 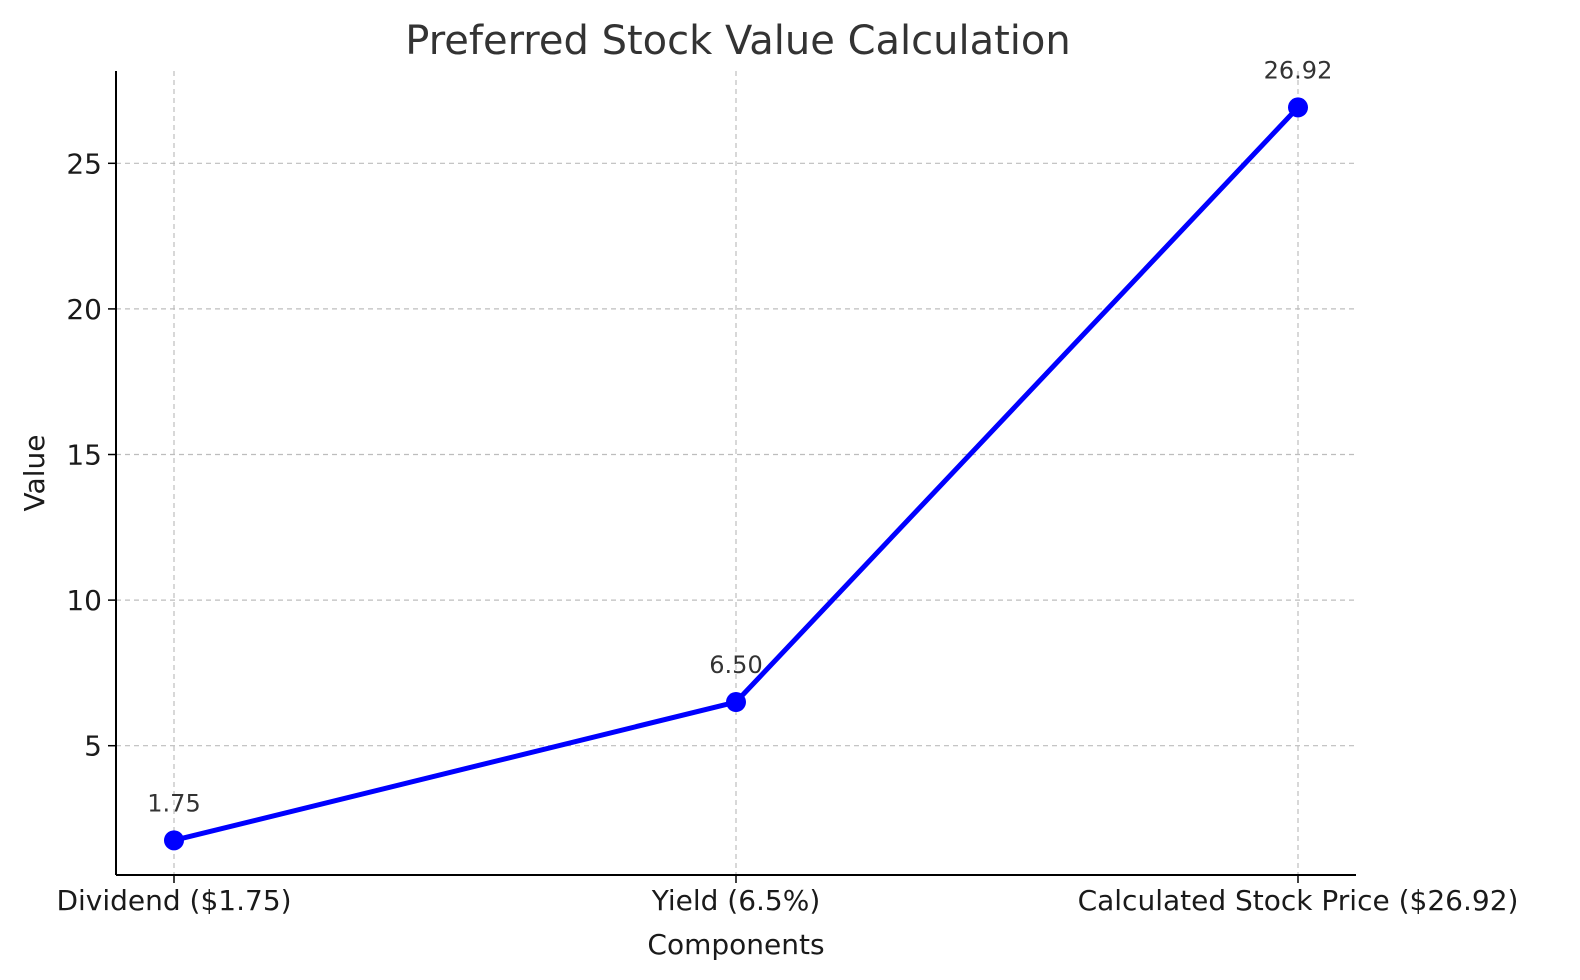 I want to click on y-axis-label: Value, so click(x=34, y=473).